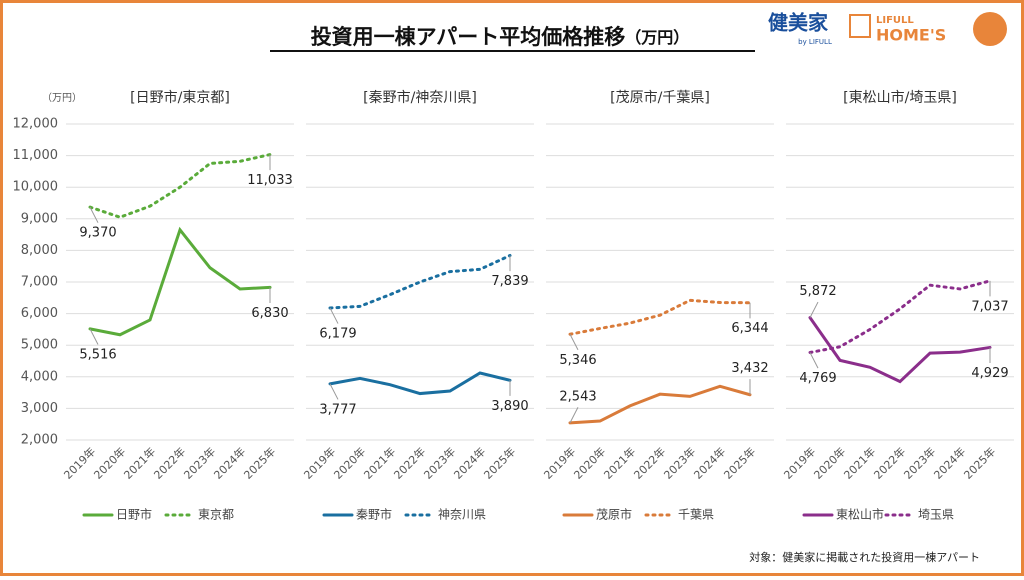 This screenshot has height=580, width=1024. I want to click on home-icon, so click(860, 26).